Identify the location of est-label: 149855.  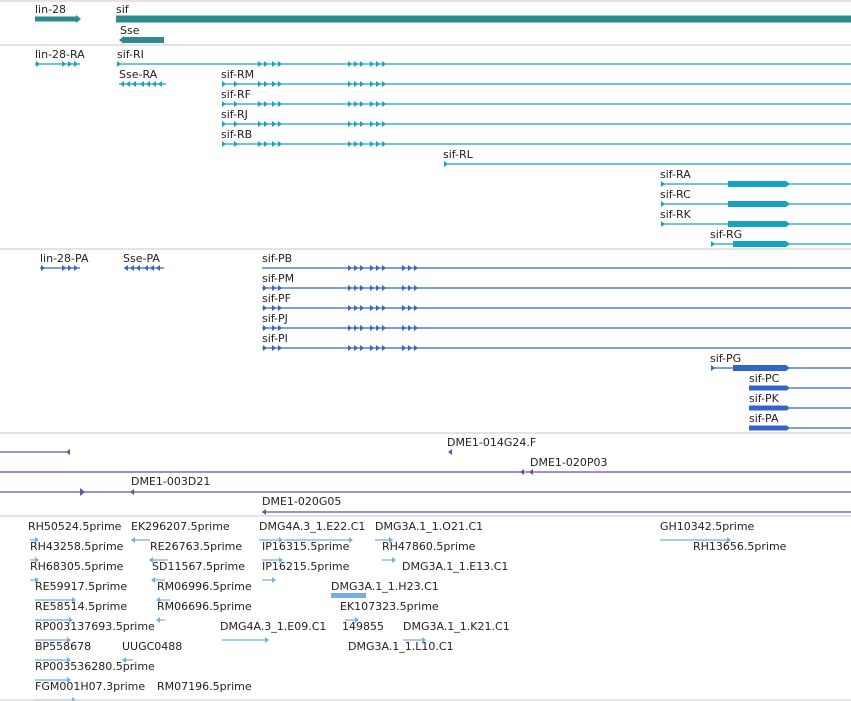
(363, 626).